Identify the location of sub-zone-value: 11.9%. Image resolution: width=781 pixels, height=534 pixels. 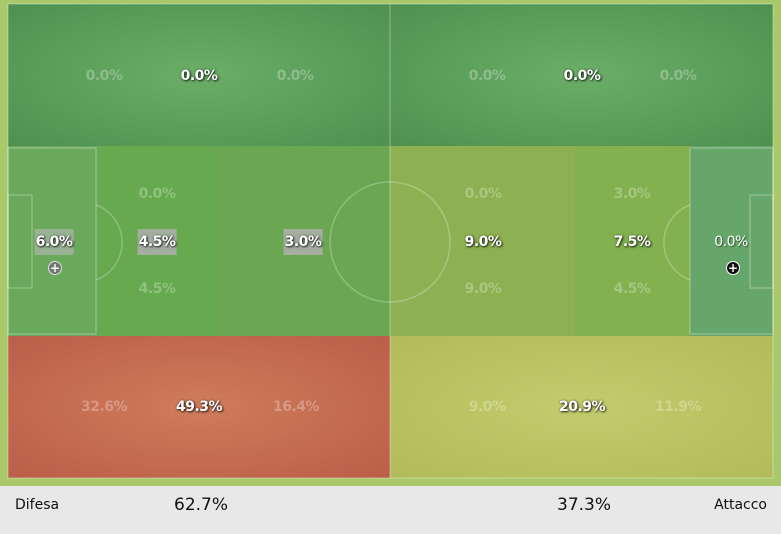
(678, 407).